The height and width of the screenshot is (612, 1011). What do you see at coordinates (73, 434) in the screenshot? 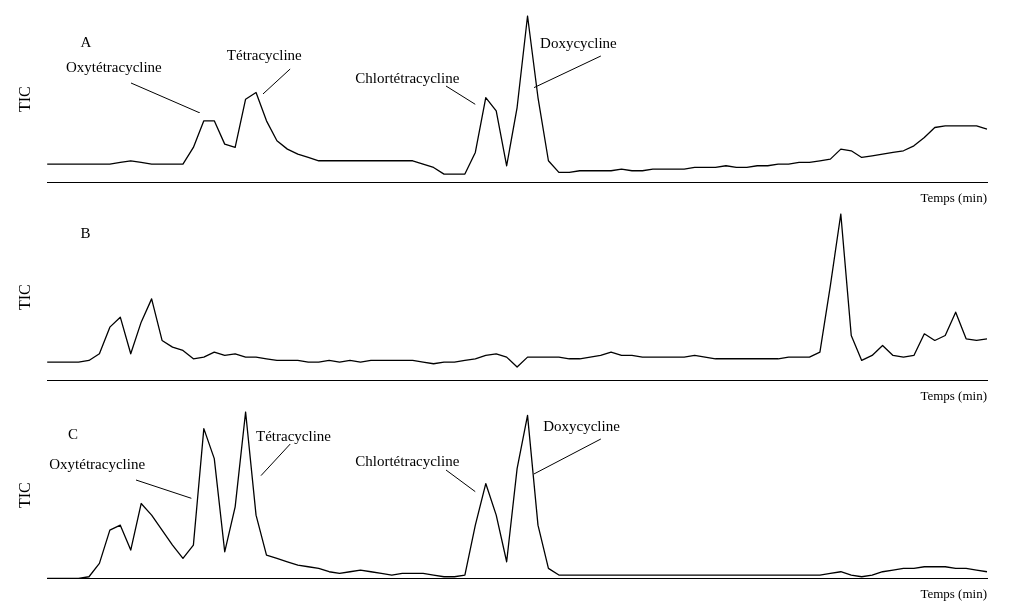
I see `annotation: C` at bounding box center [73, 434].